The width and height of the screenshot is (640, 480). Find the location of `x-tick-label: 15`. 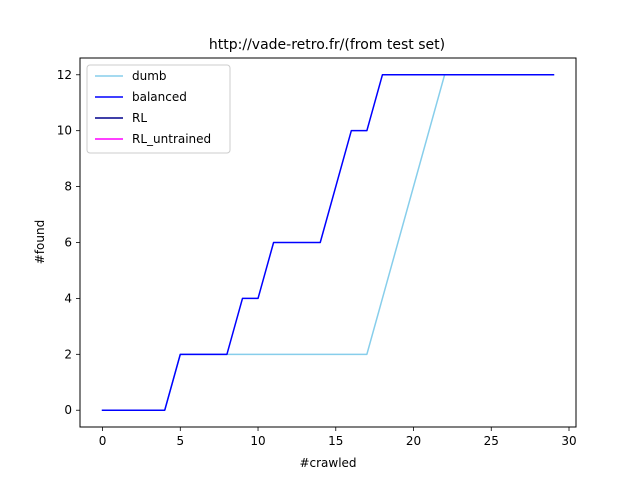

x-tick-label: 15 is located at coordinates (335, 441).